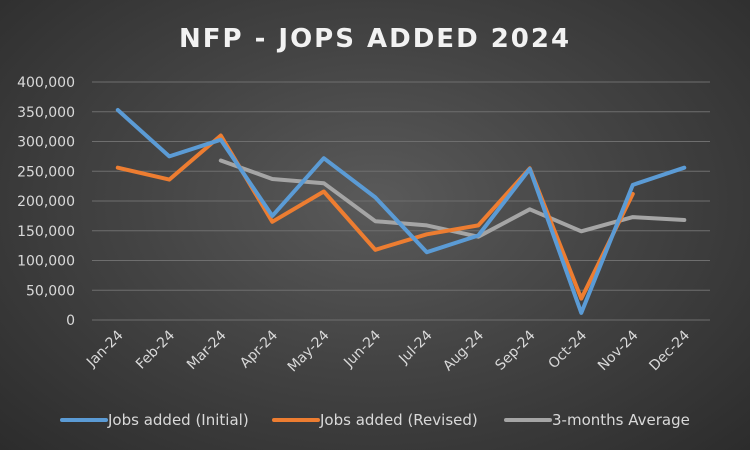 This screenshot has height=450, width=750. What do you see at coordinates (105, 349) in the screenshot?
I see `x-tick-label: Jan-24` at bounding box center [105, 349].